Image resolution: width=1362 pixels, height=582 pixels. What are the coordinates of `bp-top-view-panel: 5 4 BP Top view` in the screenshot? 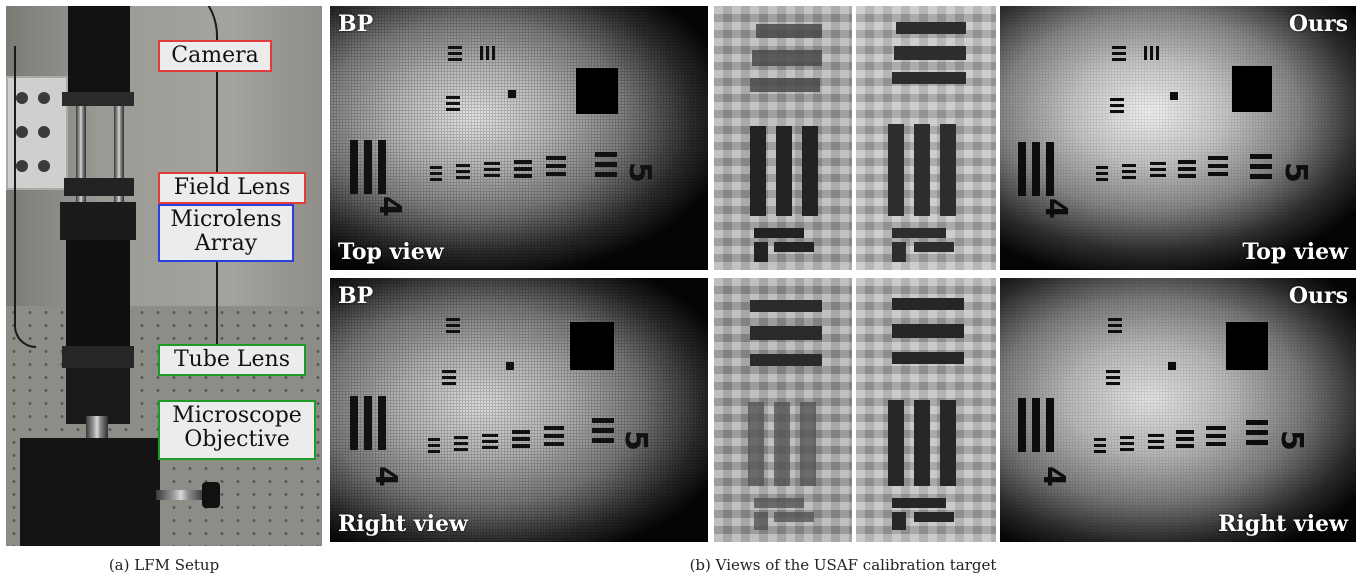 It's located at (519, 138).